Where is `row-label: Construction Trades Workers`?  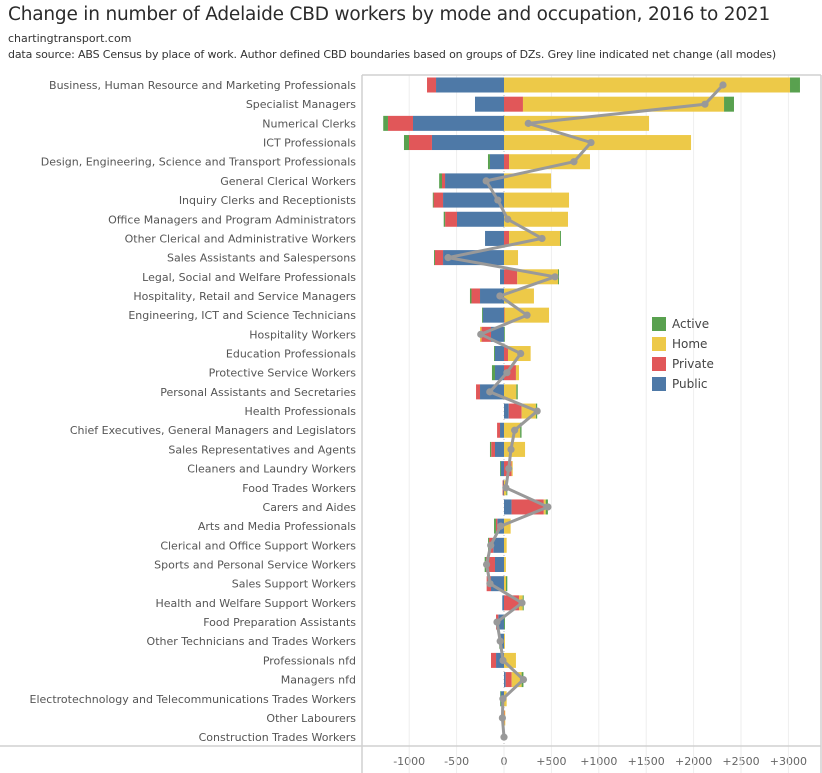 row-label: Construction Trades Workers is located at coordinates (278, 737).